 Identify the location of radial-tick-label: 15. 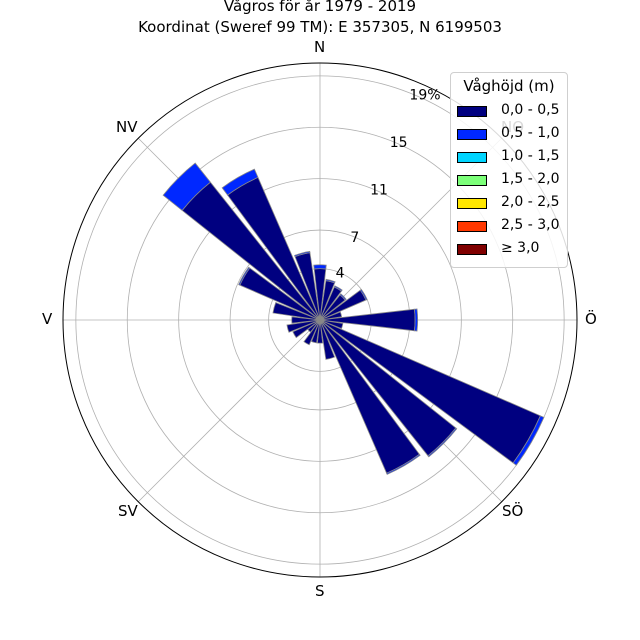
(399, 143).